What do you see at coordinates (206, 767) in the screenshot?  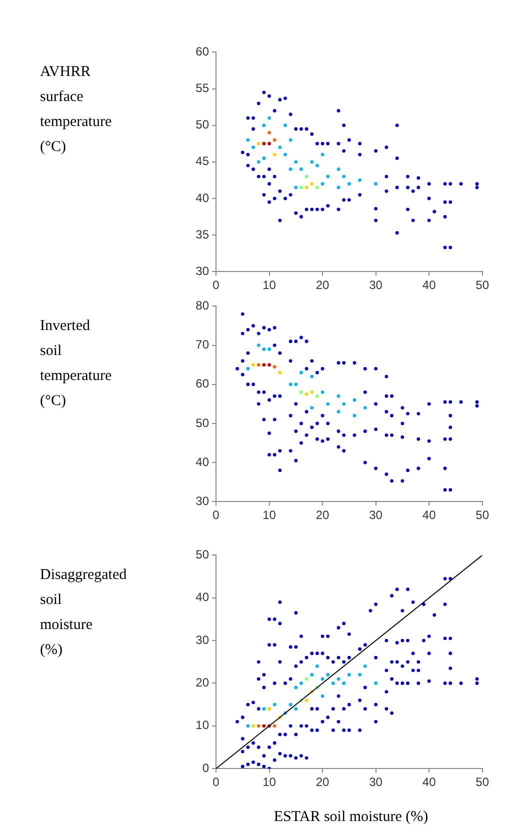 I see `y-tick-label: 0` at bounding box center [206, 767].